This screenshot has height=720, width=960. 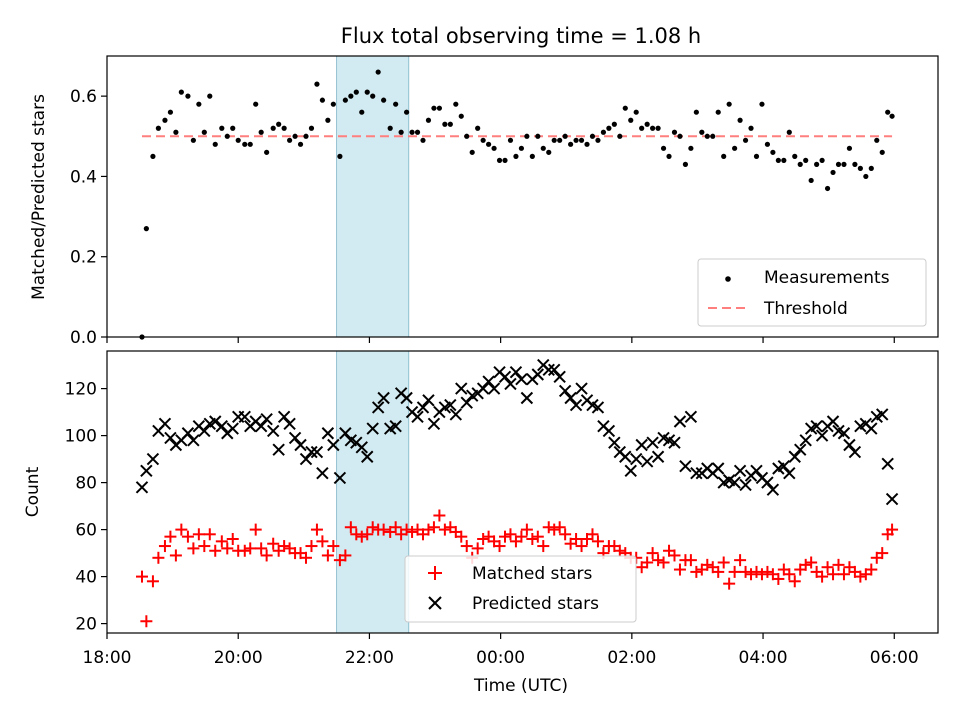 What do you see at coordinates (520, 686) in the screenshot?
I see `x-axis-label: Time (UTC)` at bounding box center [520, 686].